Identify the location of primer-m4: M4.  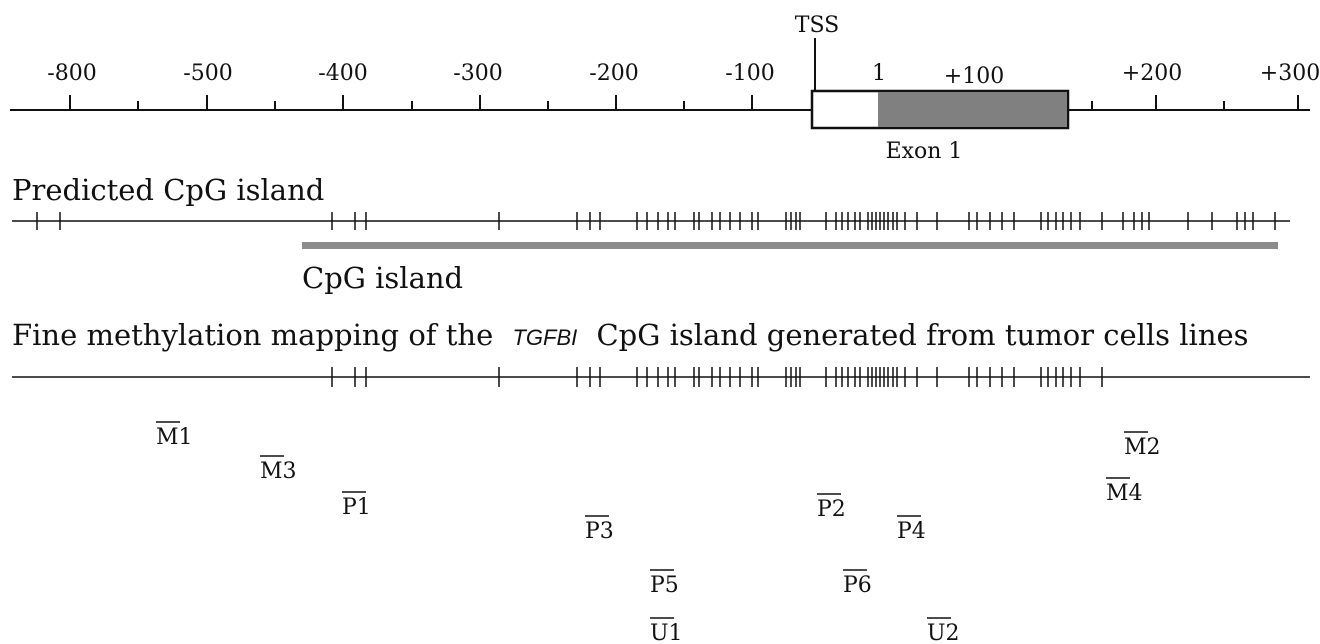
(1124, 491).